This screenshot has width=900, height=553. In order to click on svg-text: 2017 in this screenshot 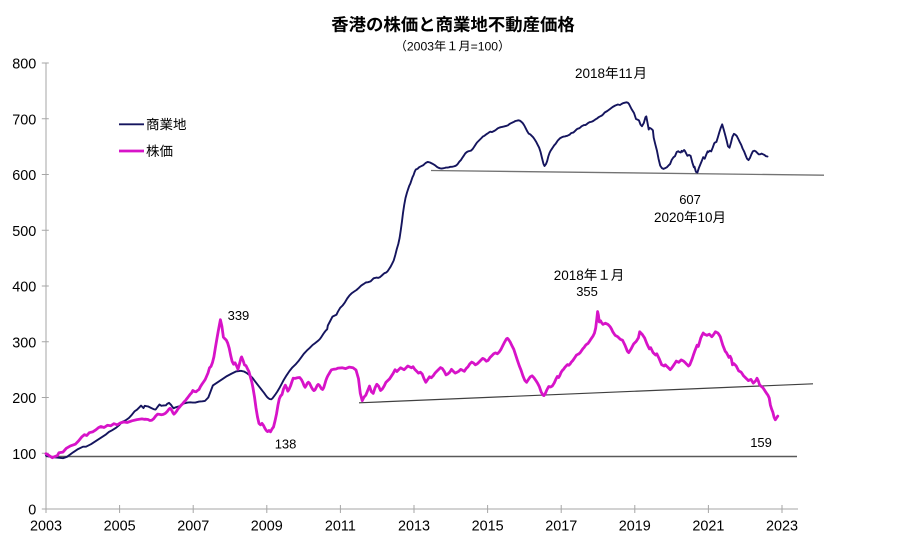, I will do `click(561, 526)`.